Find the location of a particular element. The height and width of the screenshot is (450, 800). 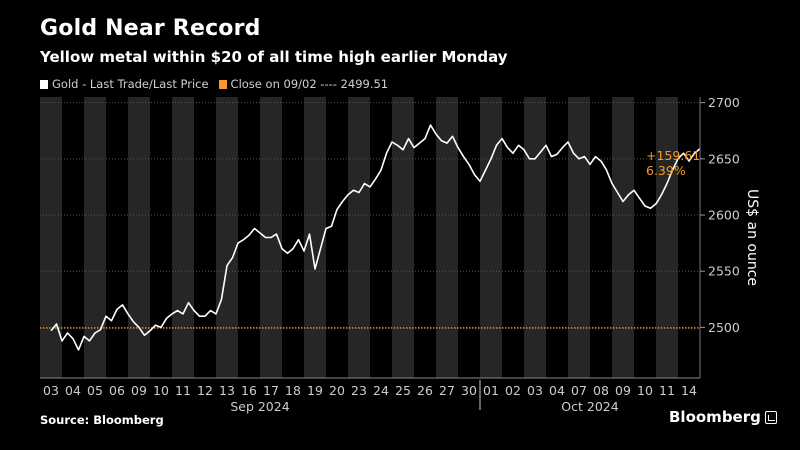

x-month-label: Sep 2024 is located at coordinates (259, 406).